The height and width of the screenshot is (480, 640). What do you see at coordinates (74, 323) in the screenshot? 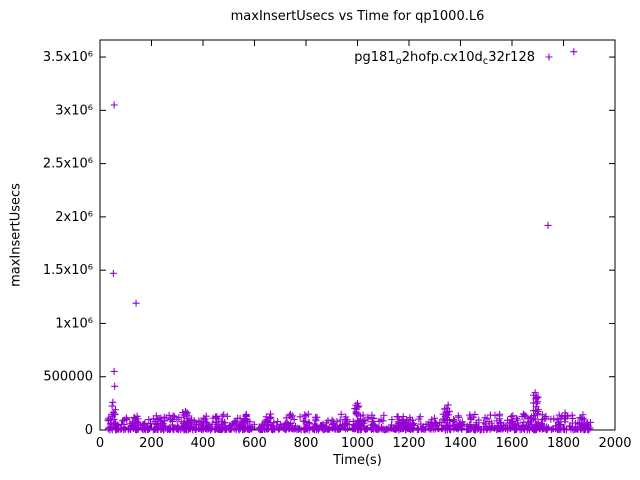
I see `y-tick-label: 1x10⁶` at bounding box center [74, 323].